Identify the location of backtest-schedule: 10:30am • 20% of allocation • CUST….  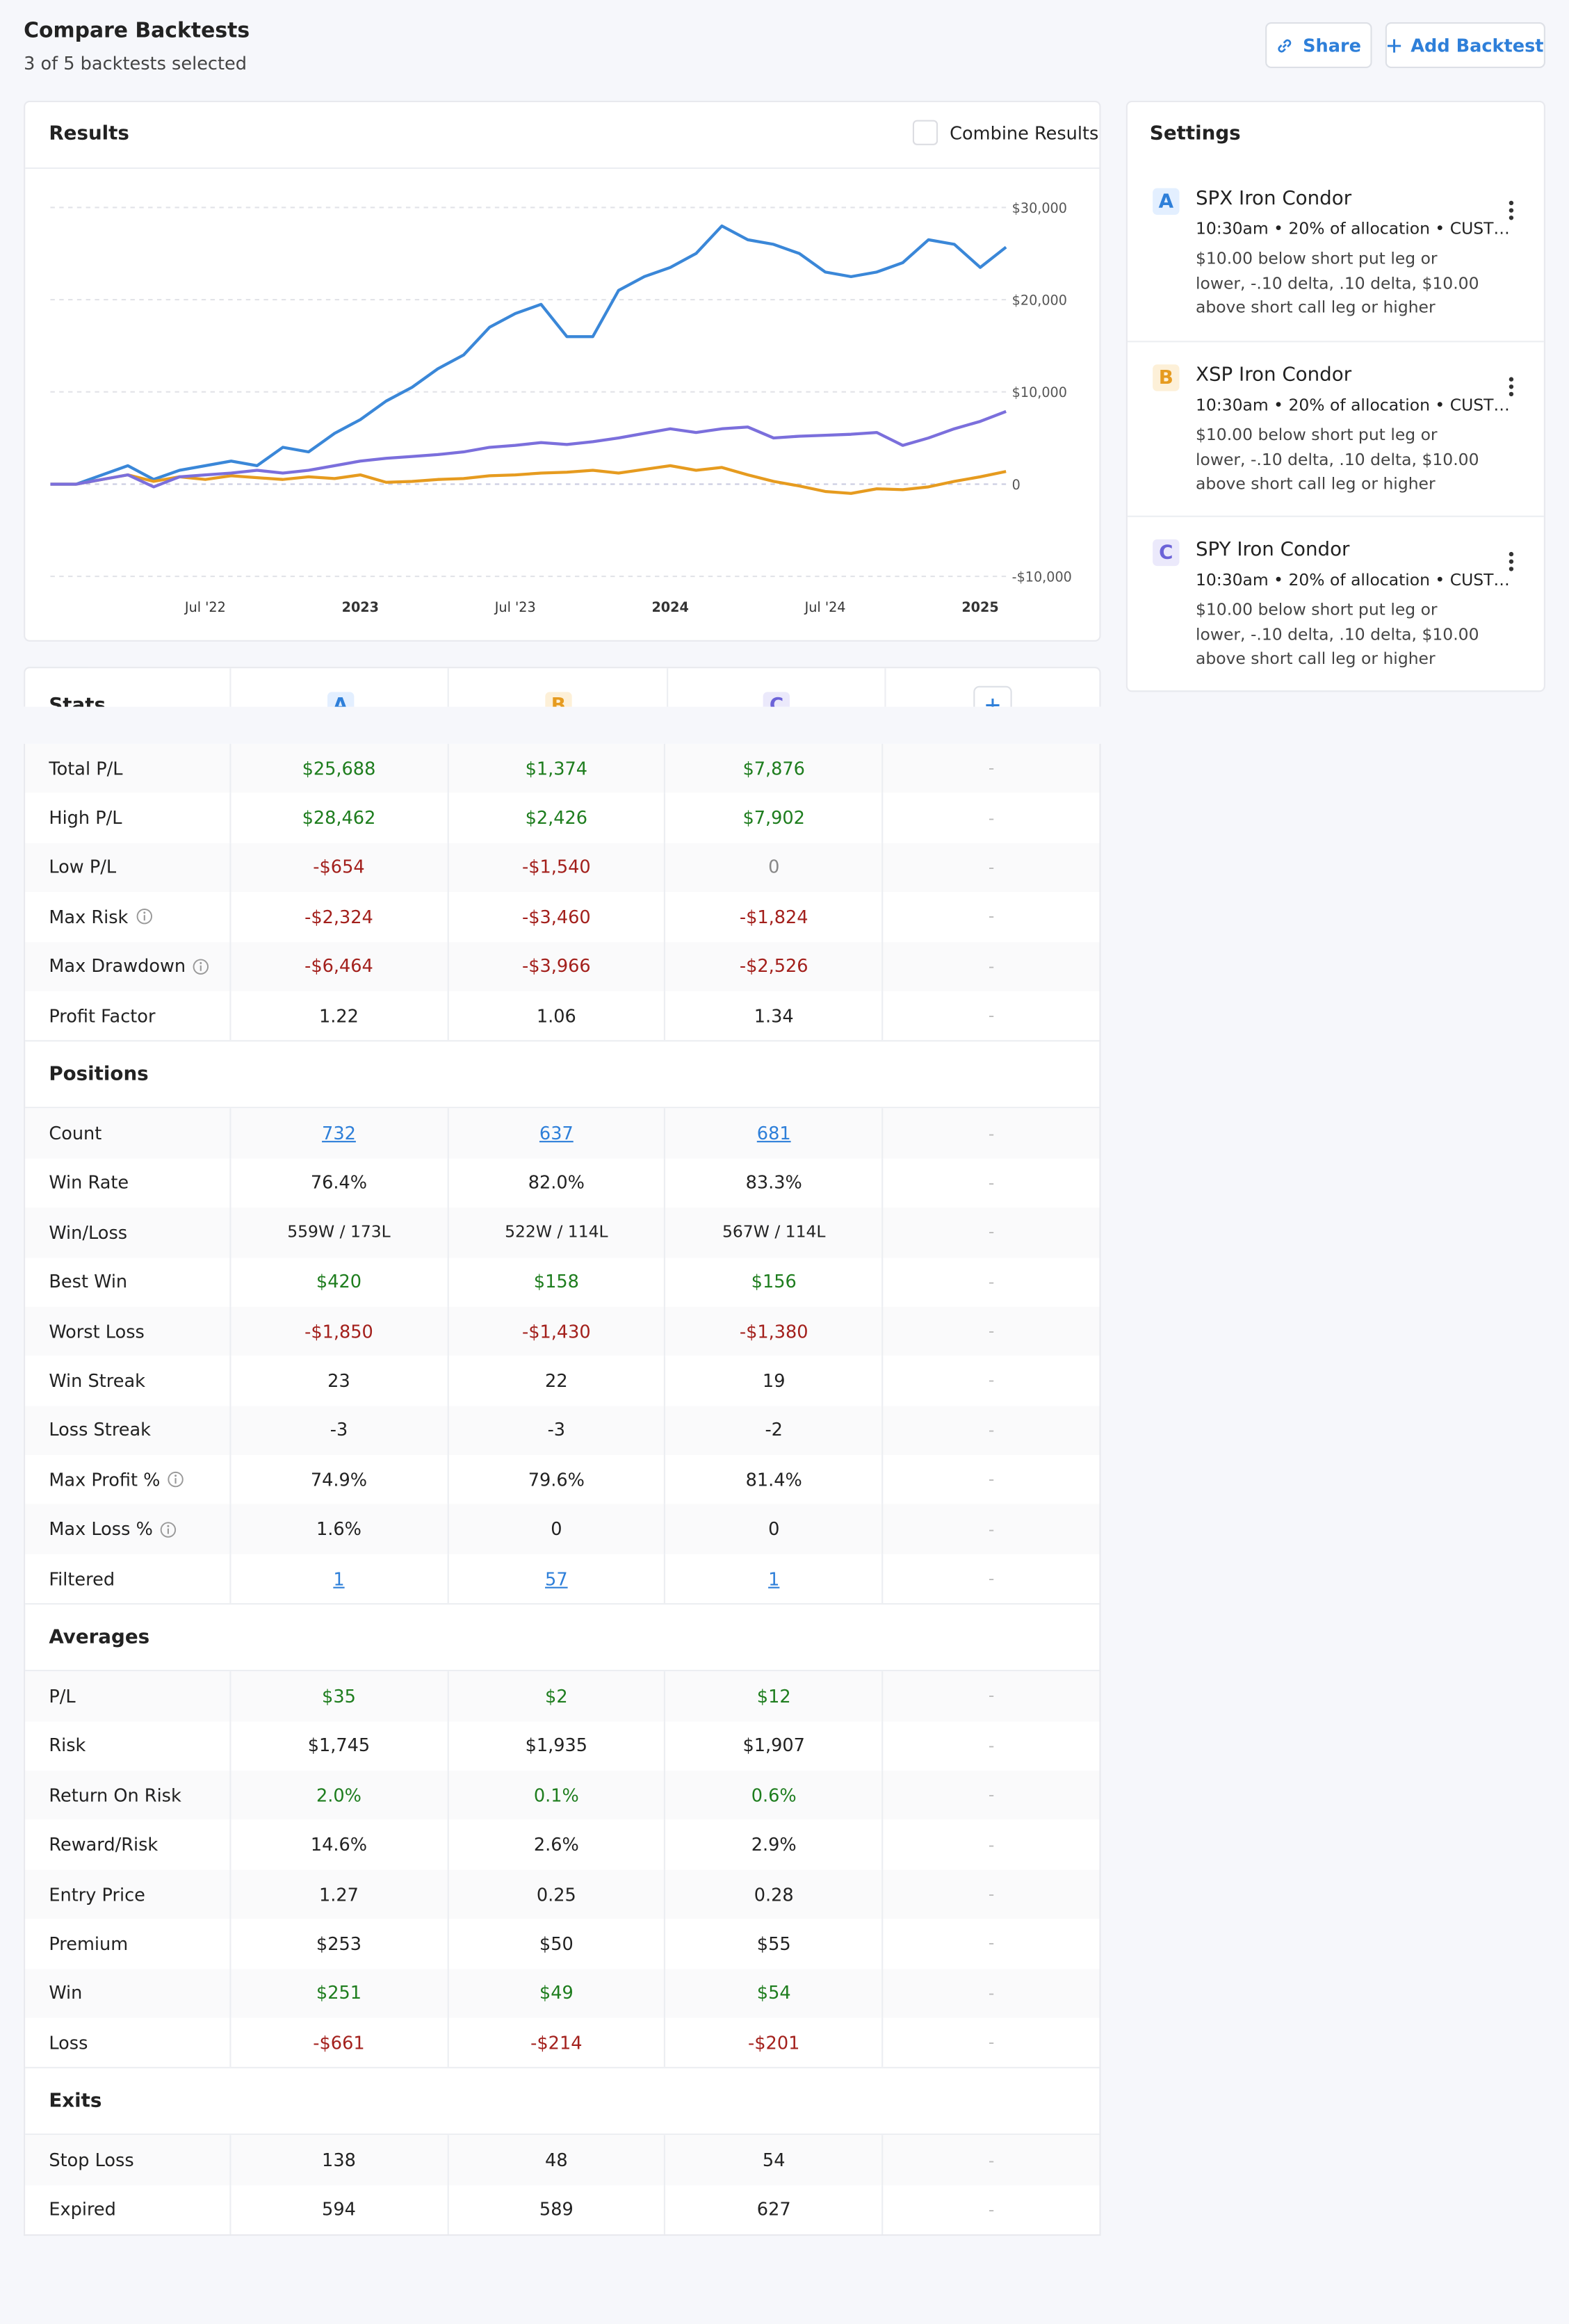
(1352, 229).